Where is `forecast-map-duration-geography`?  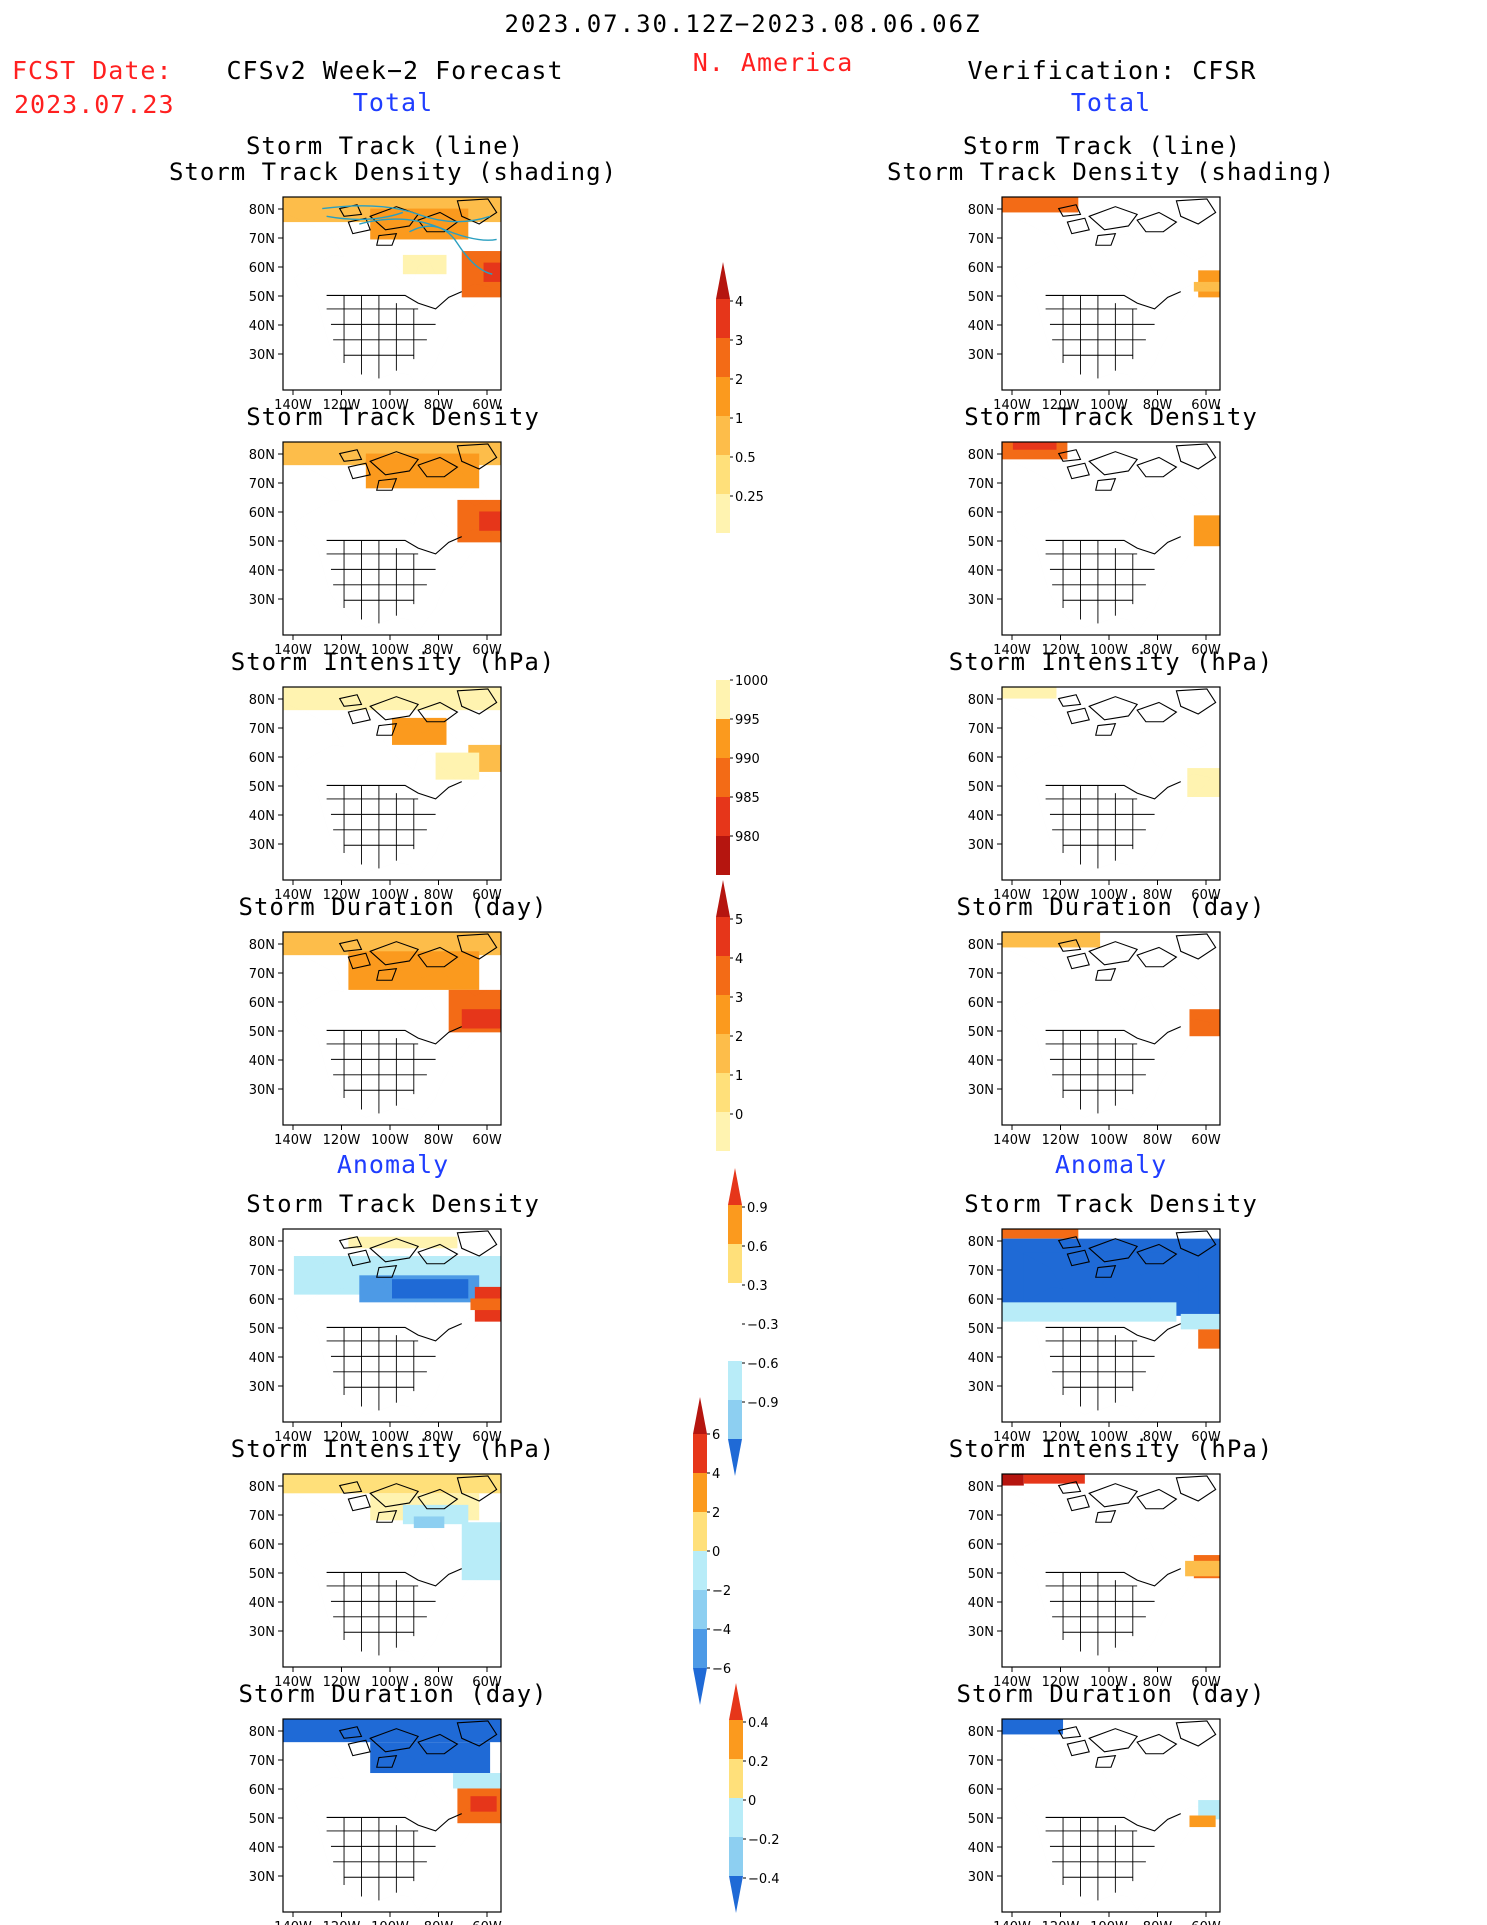
forecast-map-duration-geography is located at coordinates (391, 1028).